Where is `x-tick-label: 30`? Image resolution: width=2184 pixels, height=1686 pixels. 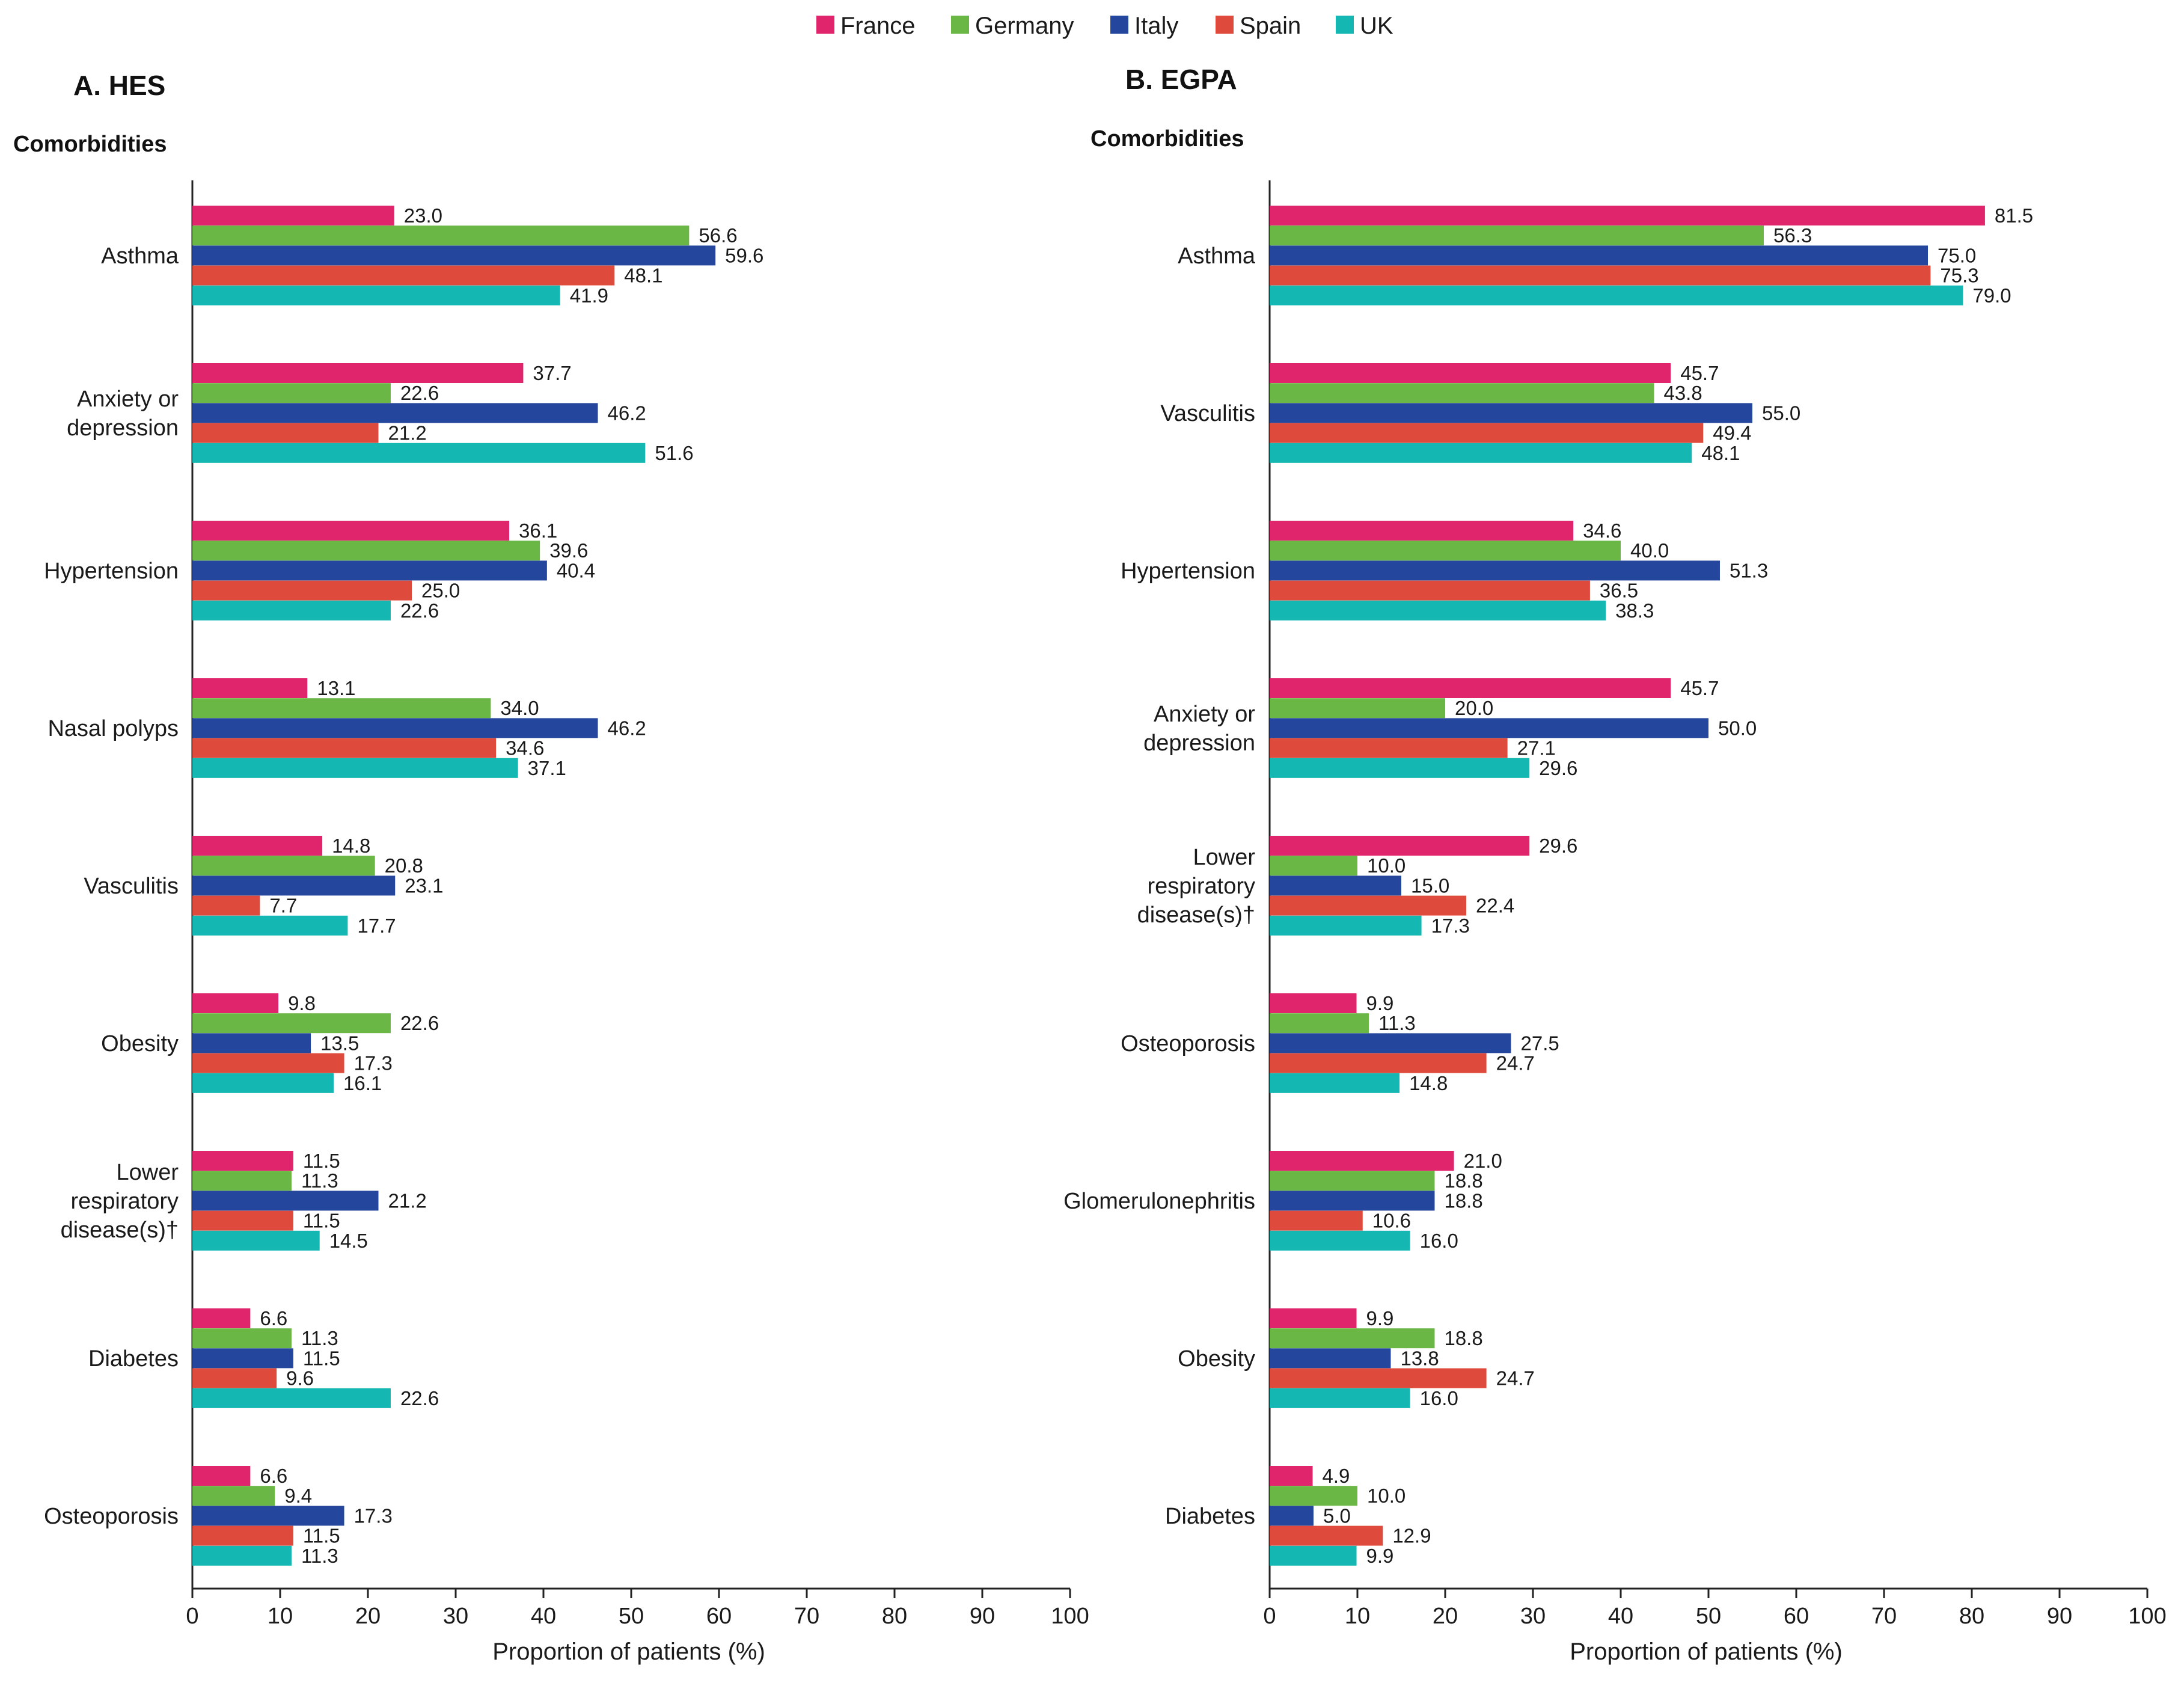 x-tick-label: 30 is located at coordinates (1533, 1616).